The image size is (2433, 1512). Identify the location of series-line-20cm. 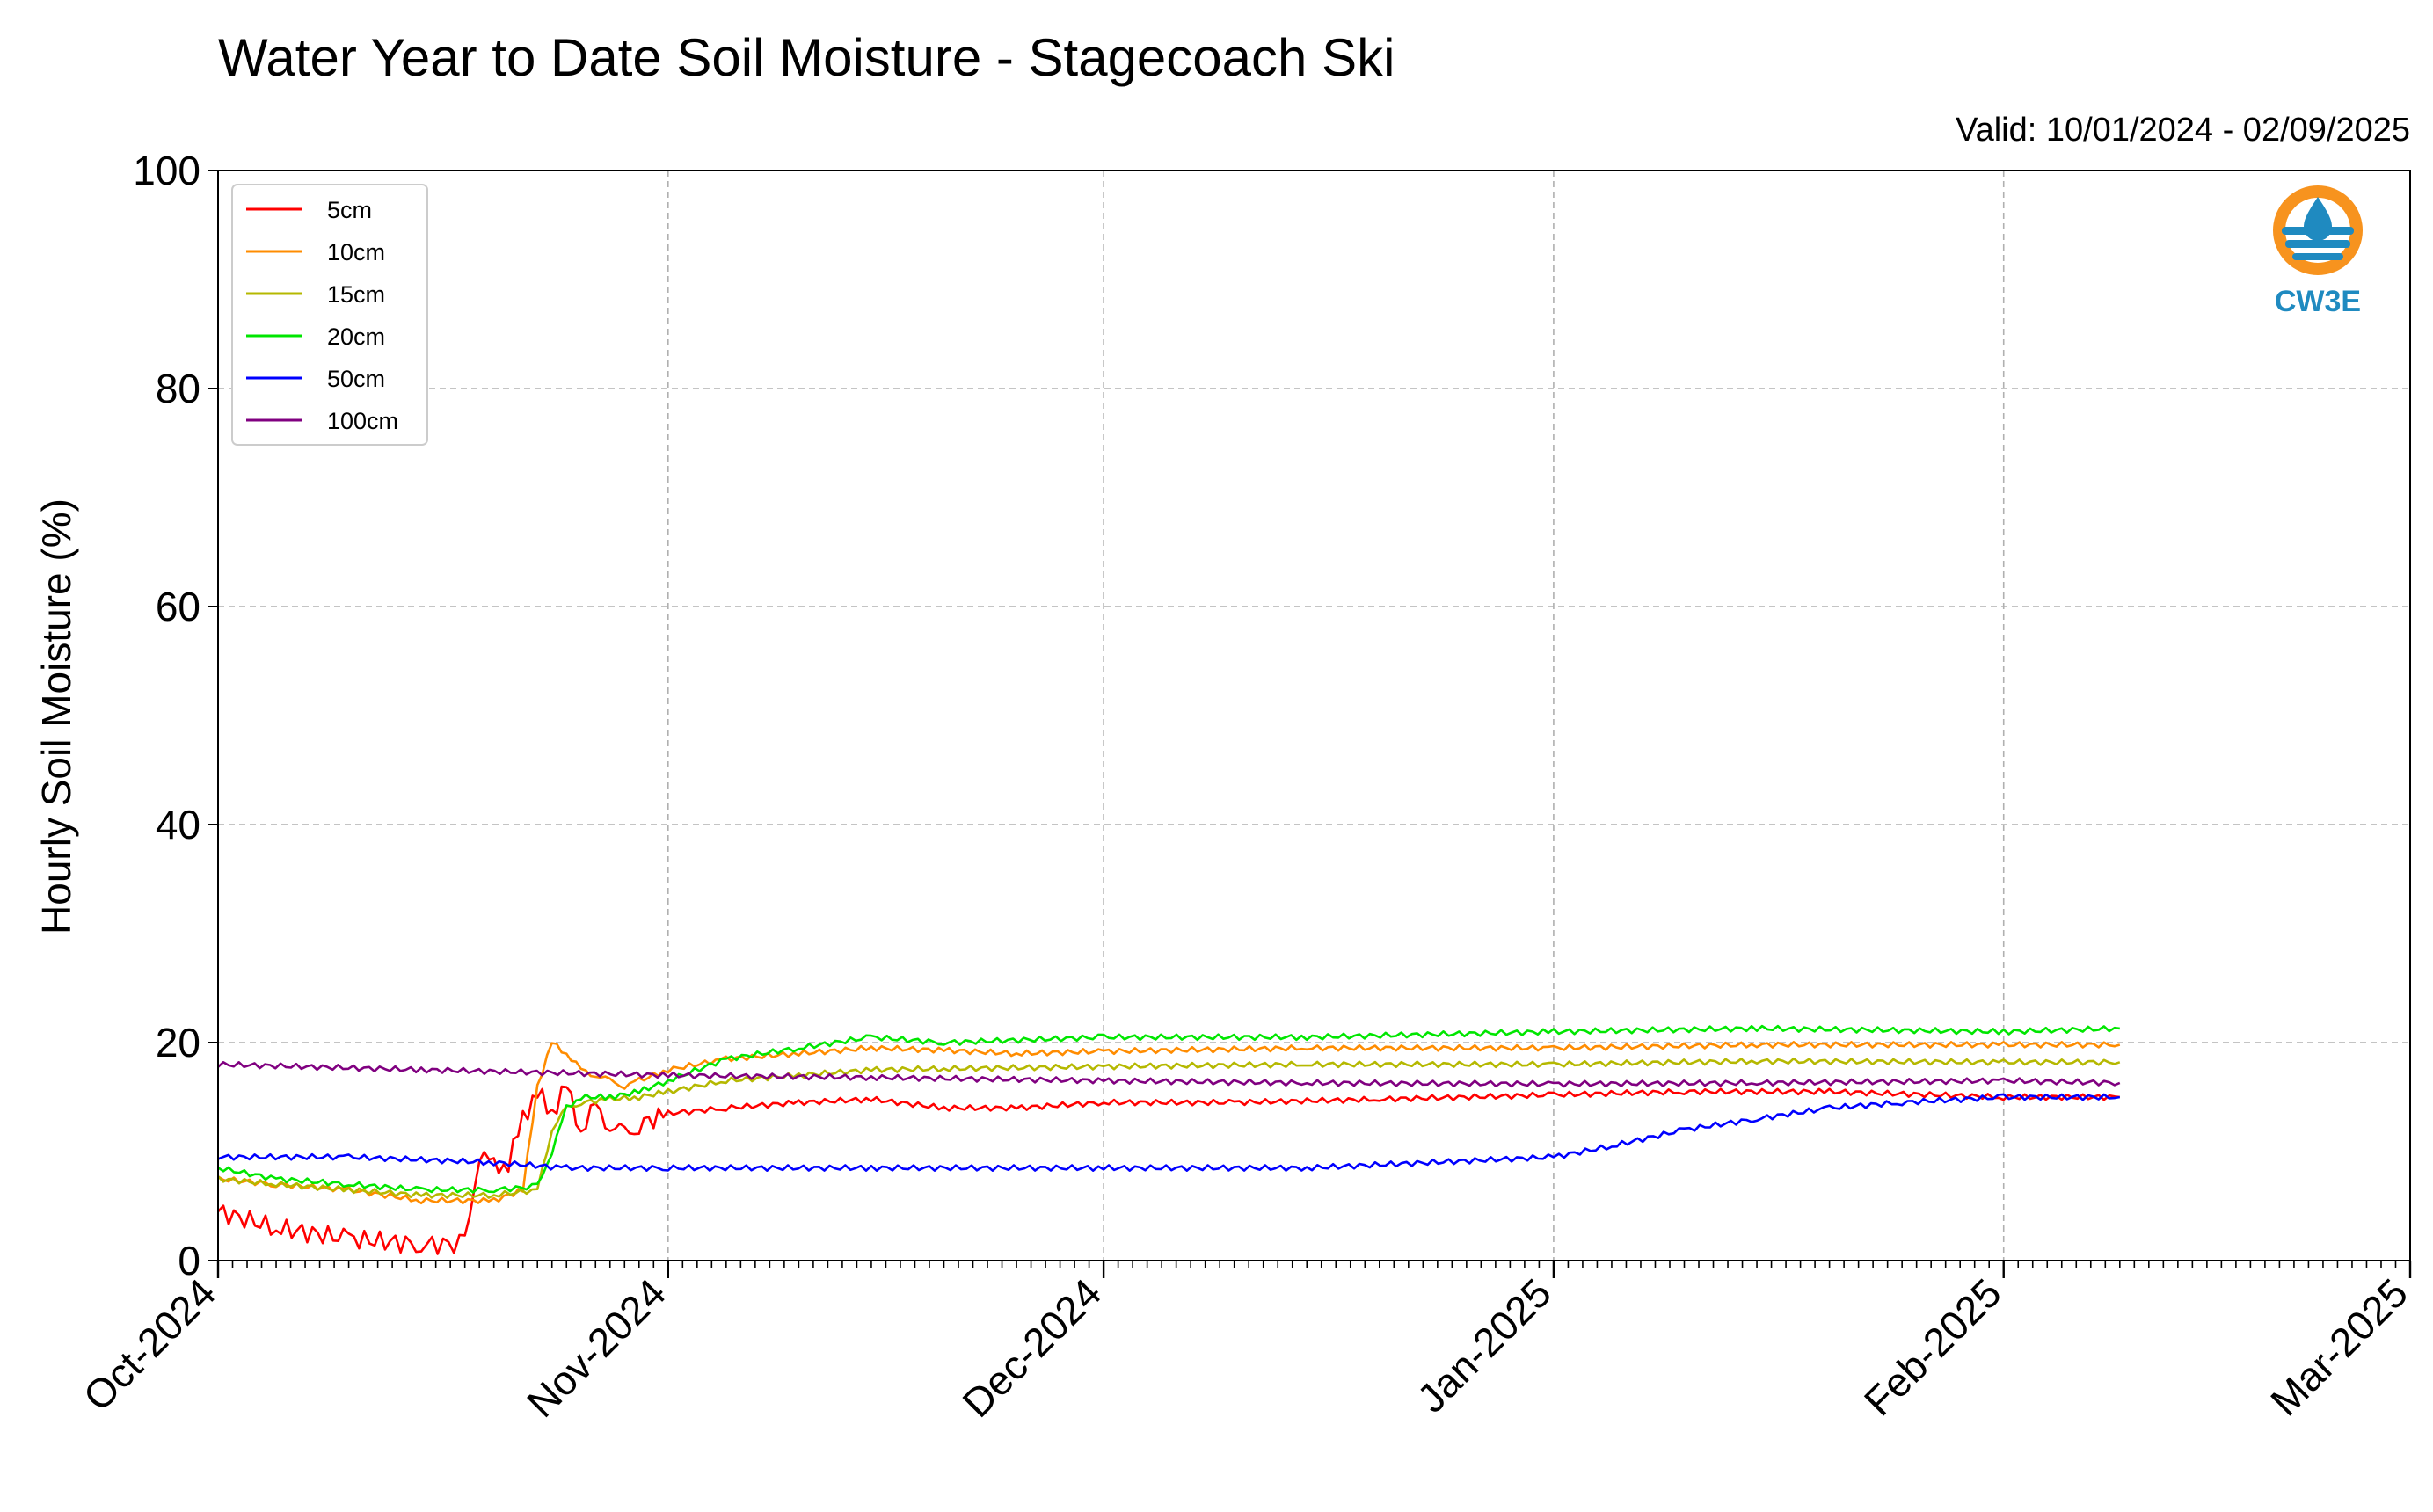
(1168, 1109).